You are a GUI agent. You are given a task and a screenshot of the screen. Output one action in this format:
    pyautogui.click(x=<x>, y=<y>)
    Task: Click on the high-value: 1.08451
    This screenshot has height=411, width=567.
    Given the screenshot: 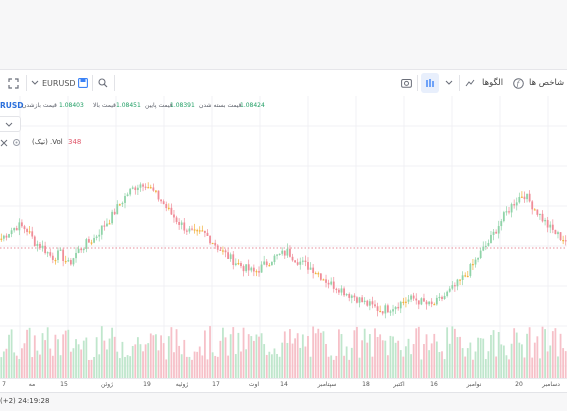 What is the action you would take?
    pyautogui.click(x=128, y=105)
    